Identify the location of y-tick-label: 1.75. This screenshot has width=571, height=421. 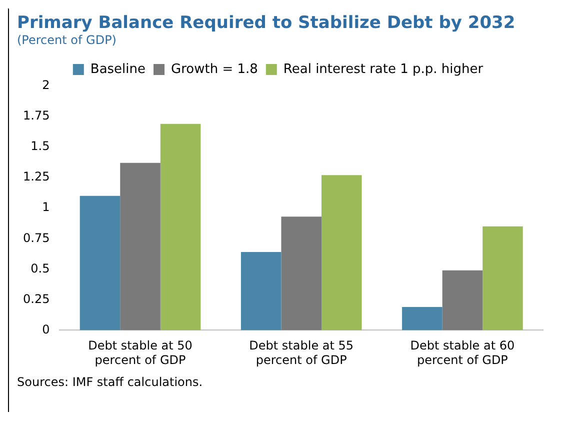
(36, 115).